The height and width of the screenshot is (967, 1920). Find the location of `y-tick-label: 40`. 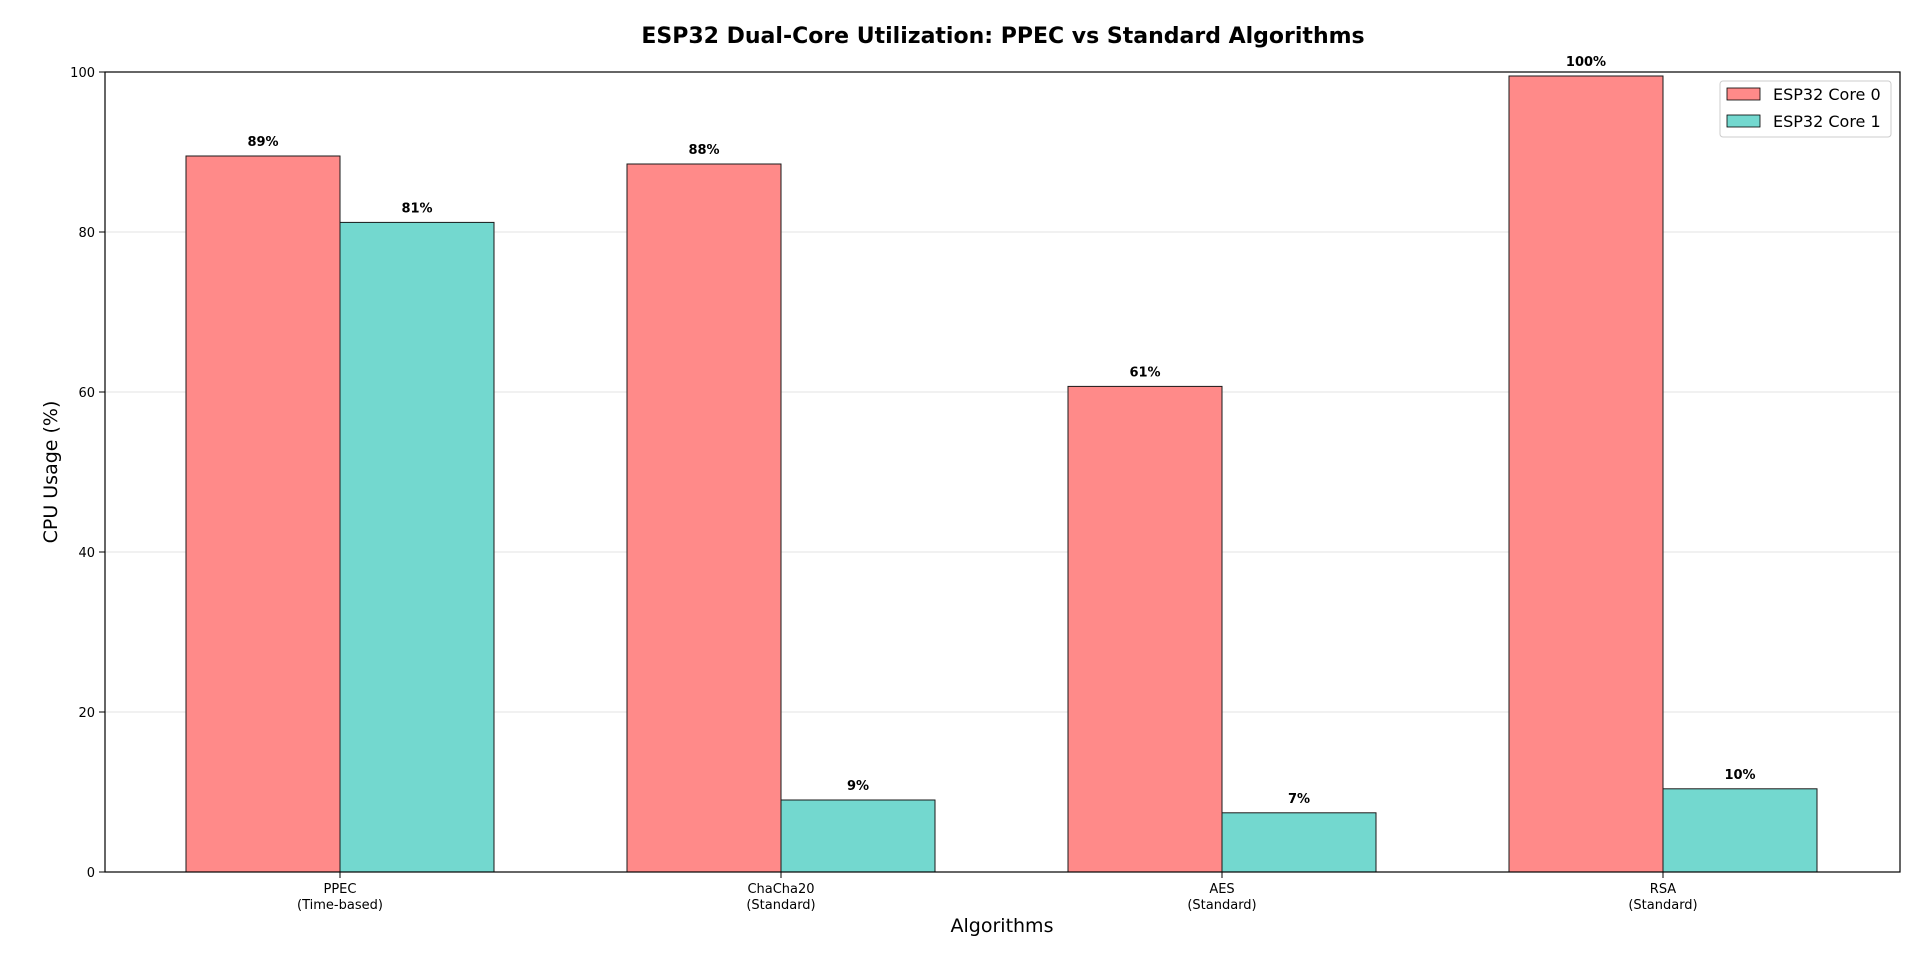

y-tick-label: 40 is located at coordinates (86, 553).